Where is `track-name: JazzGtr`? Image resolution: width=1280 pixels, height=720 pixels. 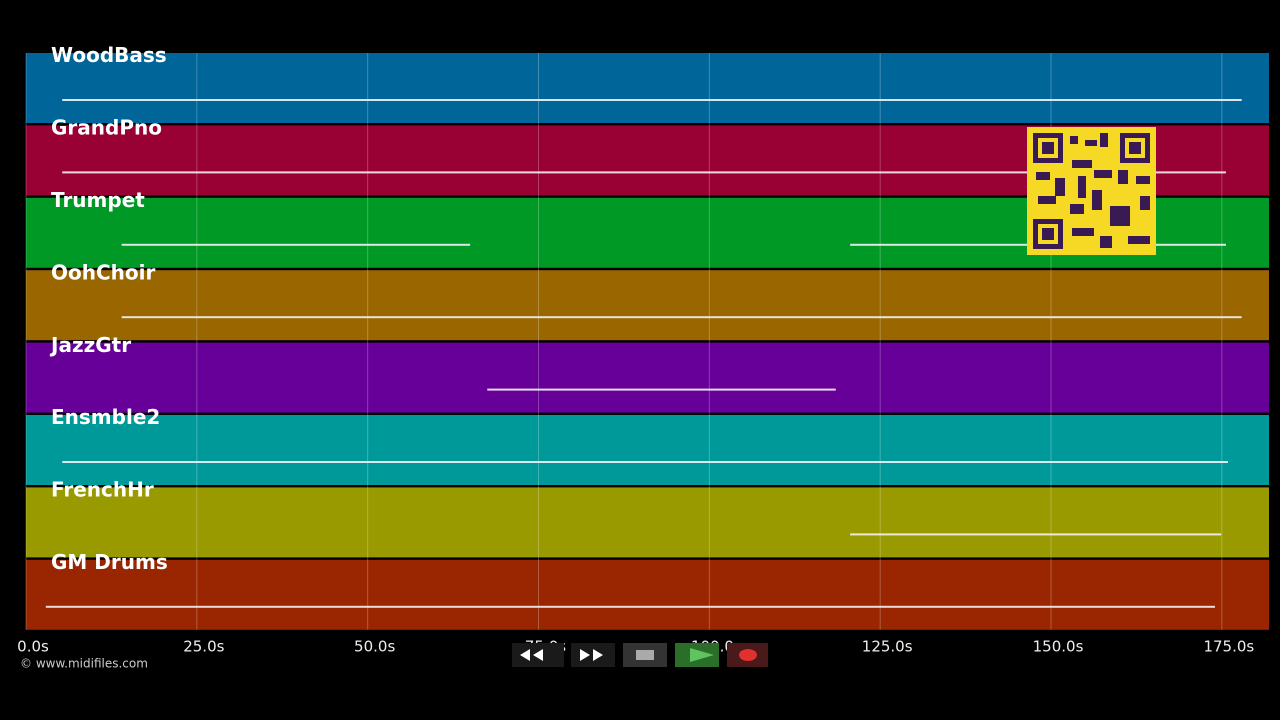
track-name: JazzGtr is located at coordinates (90, 345).